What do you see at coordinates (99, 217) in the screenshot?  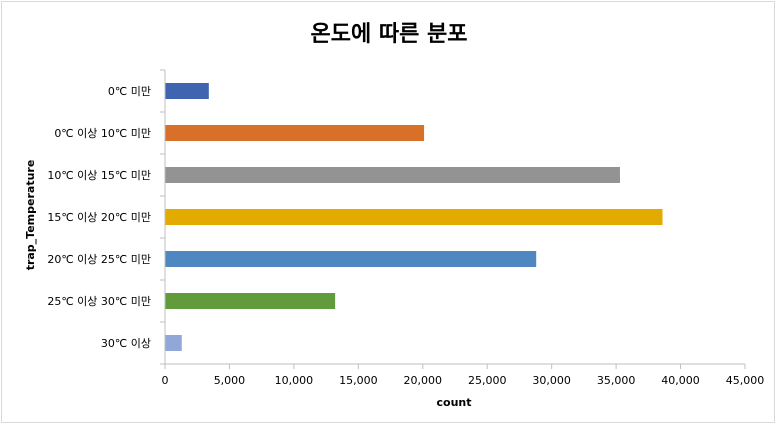 I see `category-label: 15℃ 이상 20℃ 미만` at bounding box center [99, 217].